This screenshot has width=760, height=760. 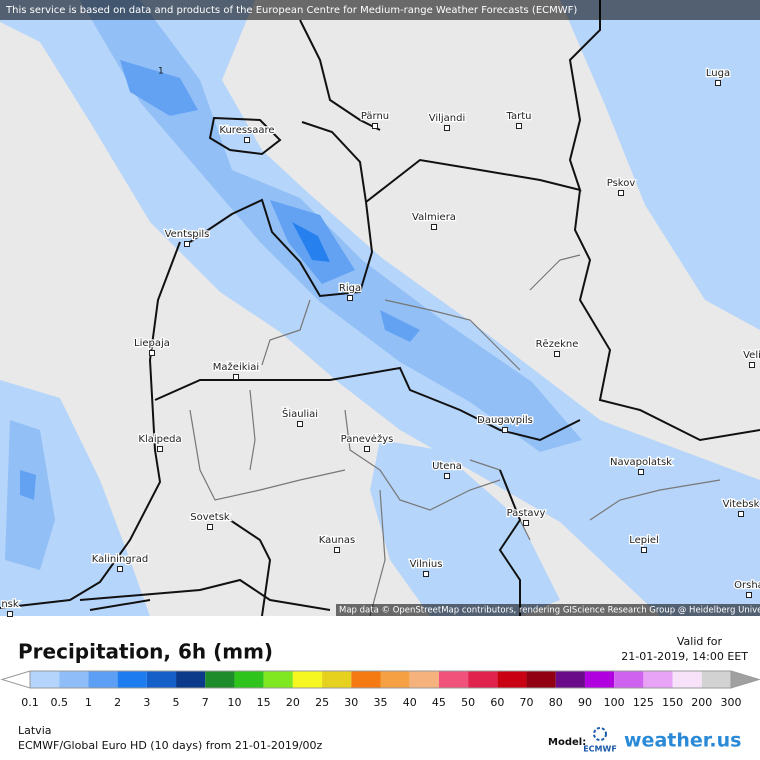 I want to click on city-label: Rēzekne, so click(x=557, y=344).